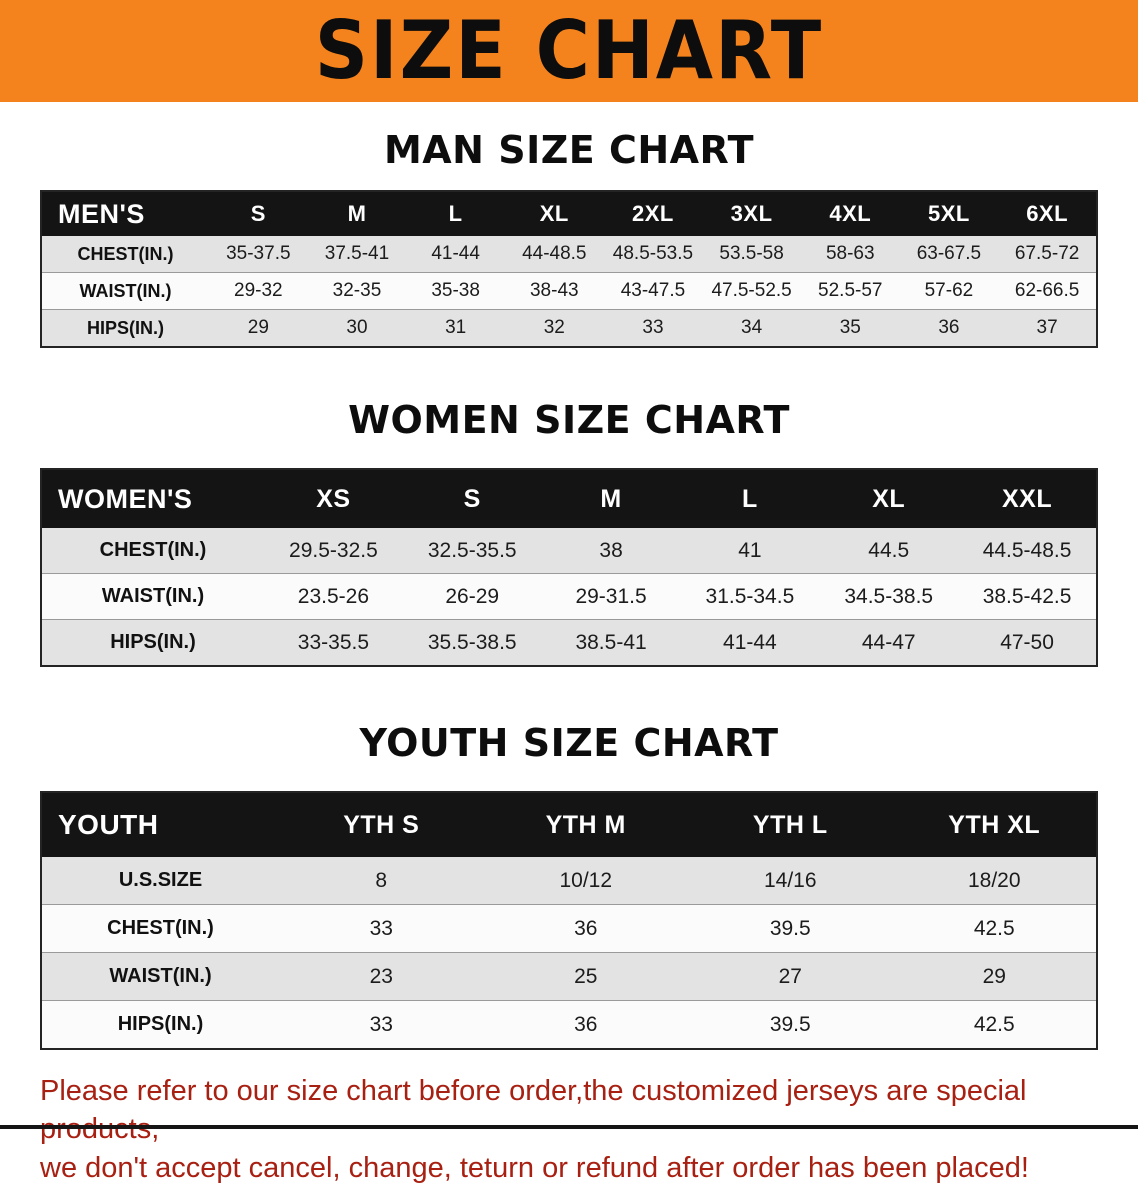 The width and height of the screenshot is (1138, 1187). What do you see at coordinates (889, 596) in the screenshot?
I see `size-value: 34.5-38.5` at bounding box center [889, 596].